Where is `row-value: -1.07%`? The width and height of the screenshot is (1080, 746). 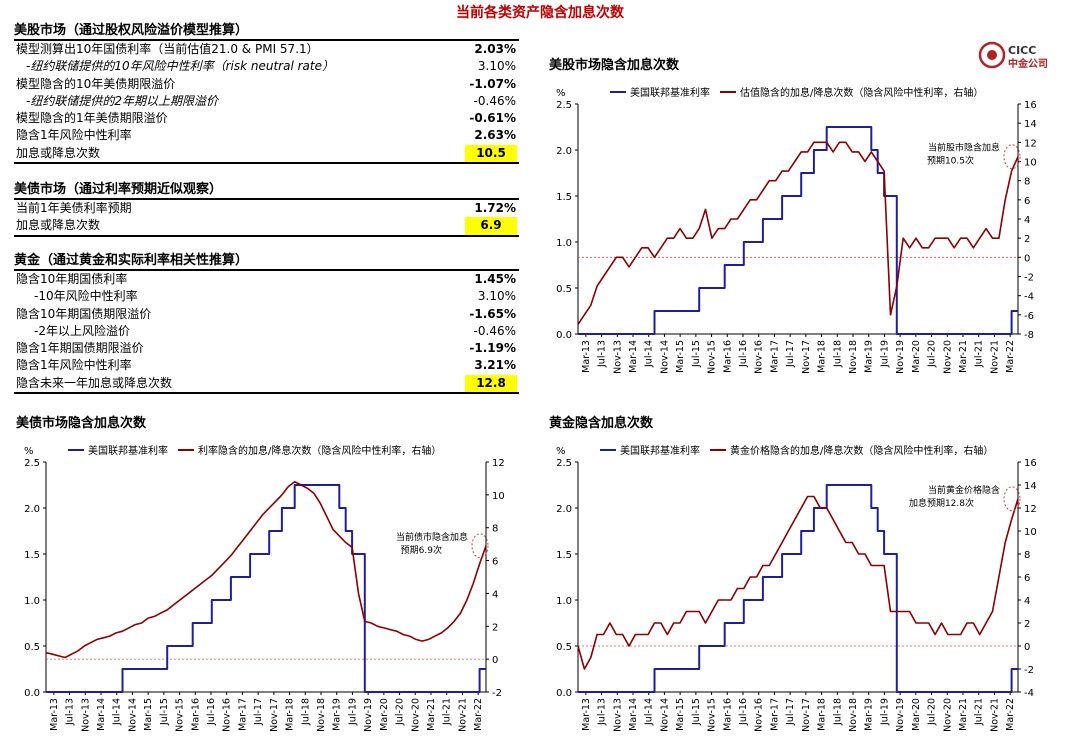 row-value: -1.07% is located at coordinates (492, 83).